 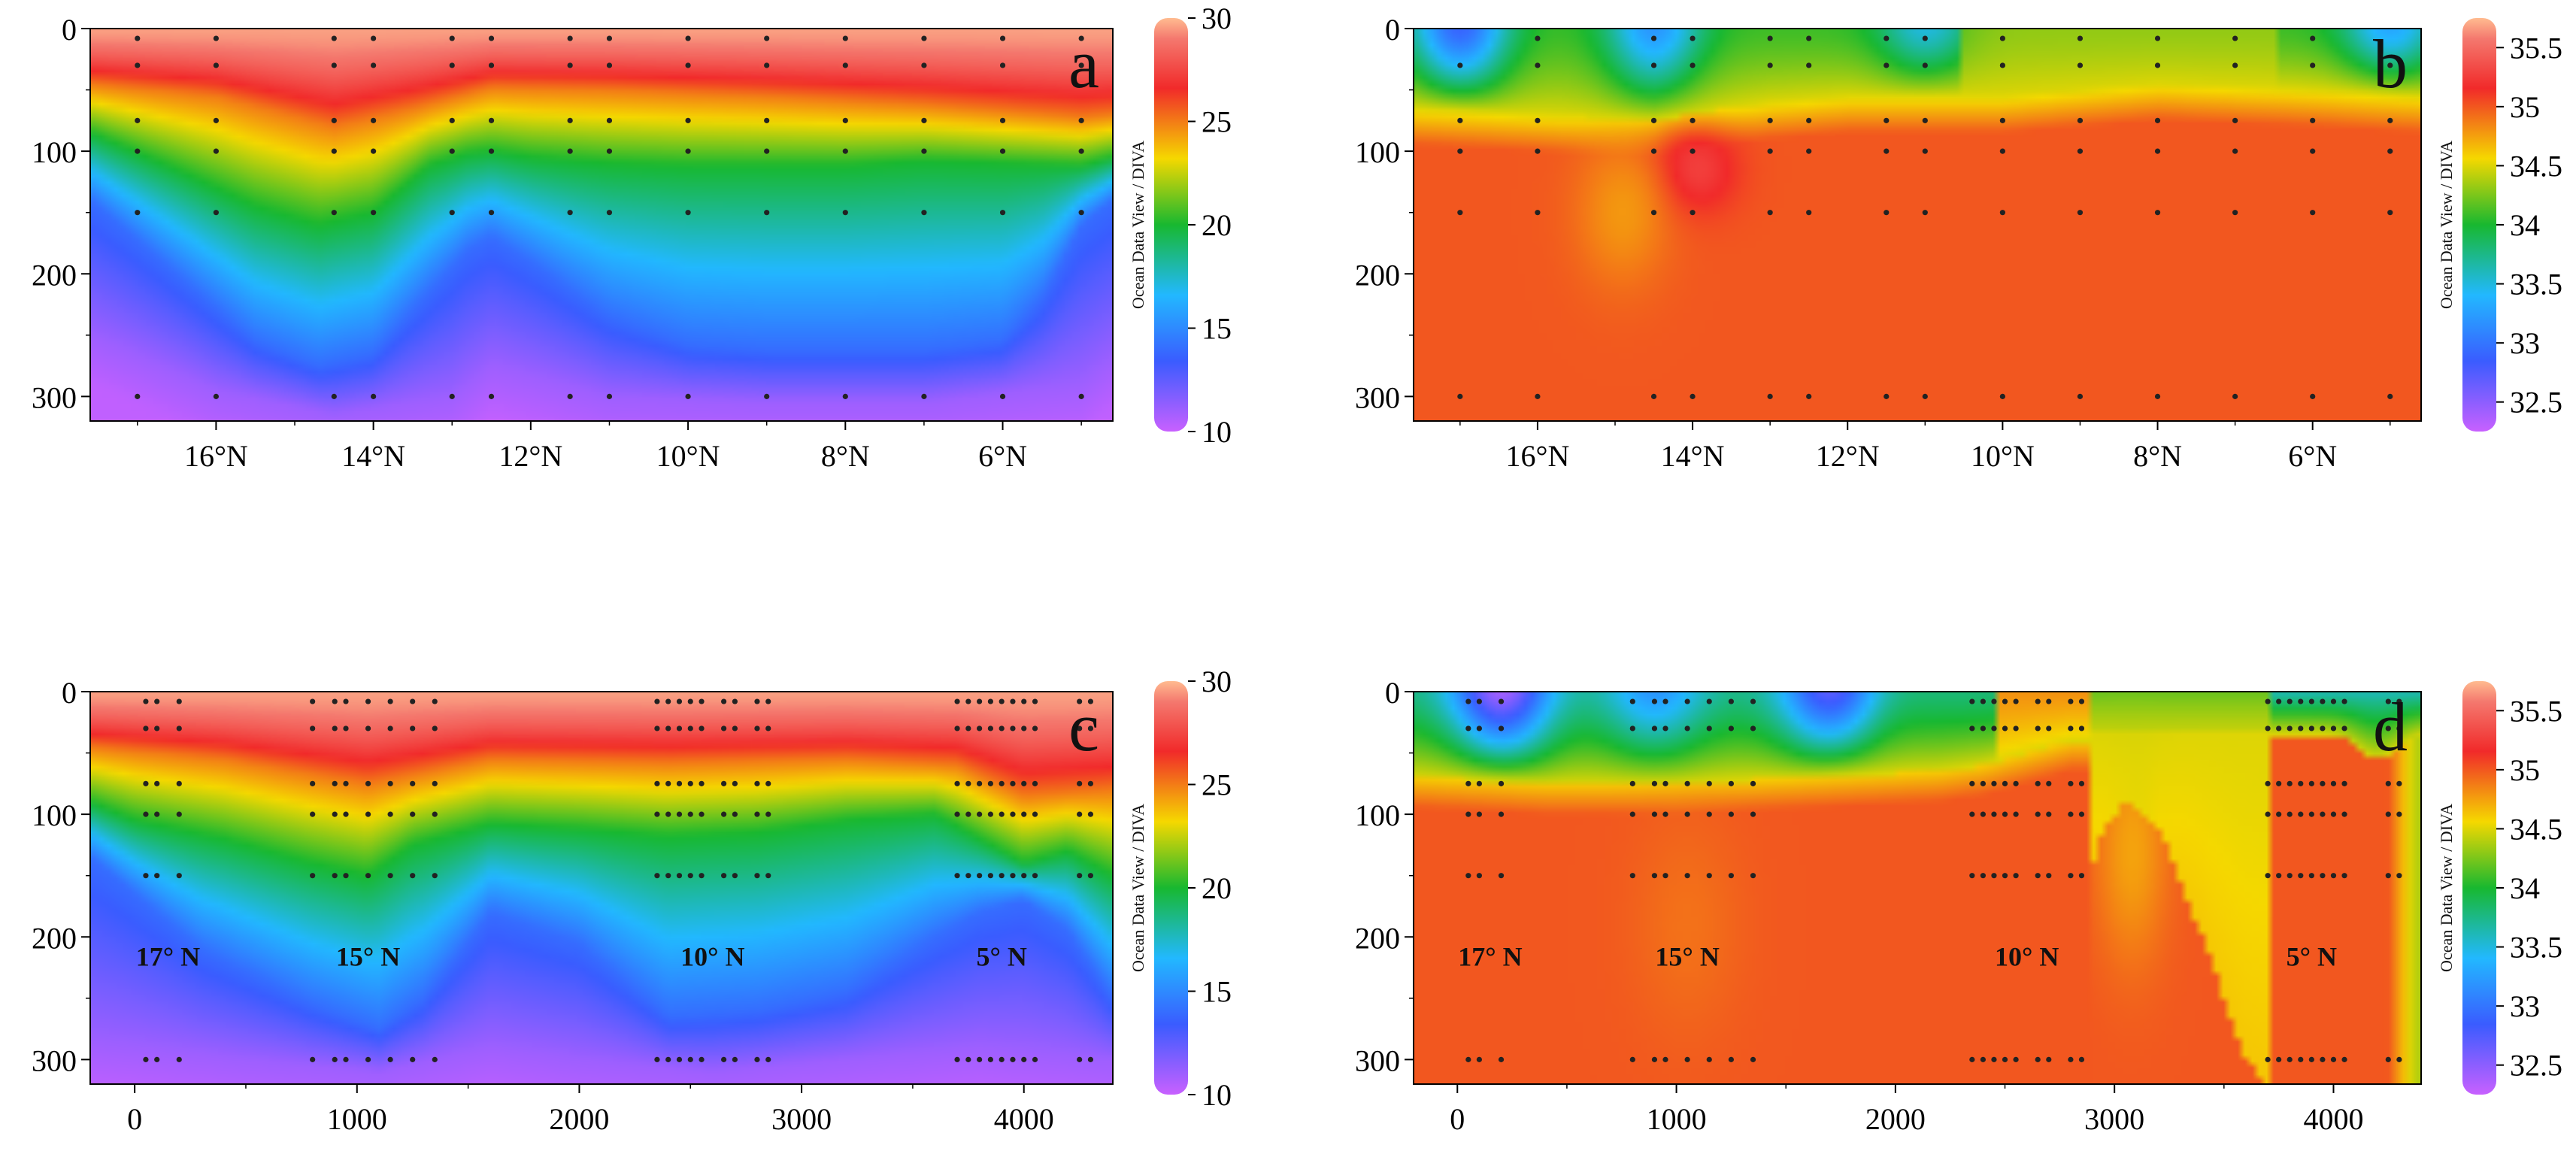 What do you see at coordinates (2312, 957) in the screenshot?
I see `latitude-annotation: 5° N` at bounding box center [2312, 957].